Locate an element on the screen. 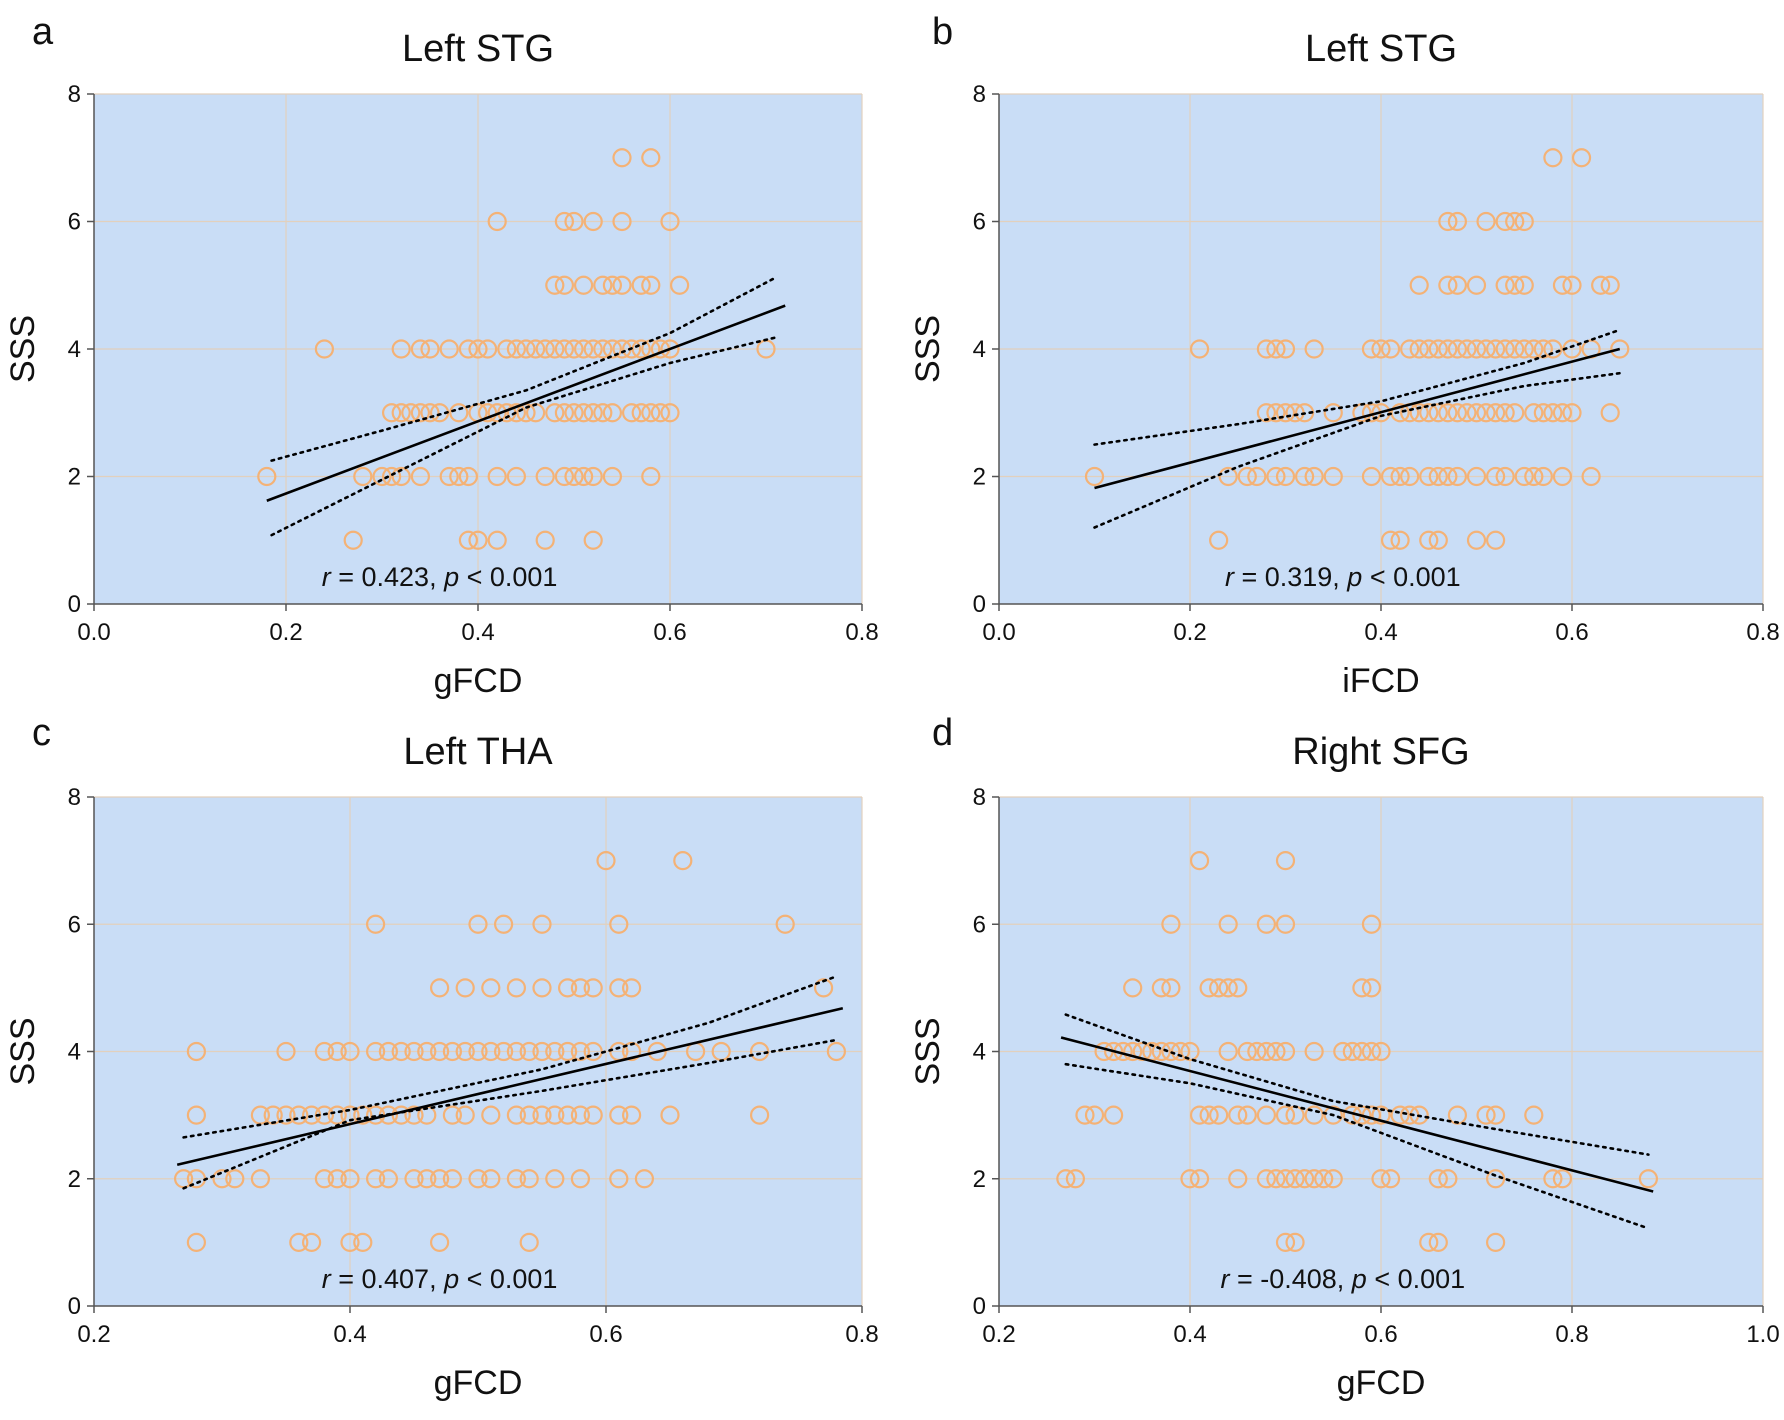 The width and height of the screenshot is (1784, 1420). x-tick-label: 0.4 is located at coordinates (477, 632).